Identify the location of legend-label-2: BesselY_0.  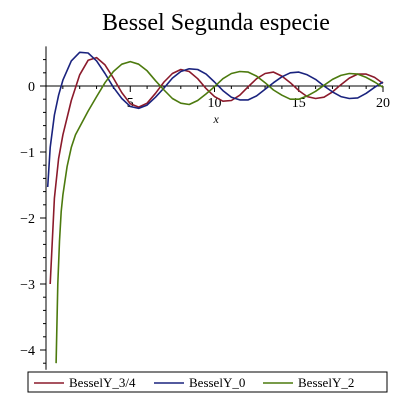
(217, 382).